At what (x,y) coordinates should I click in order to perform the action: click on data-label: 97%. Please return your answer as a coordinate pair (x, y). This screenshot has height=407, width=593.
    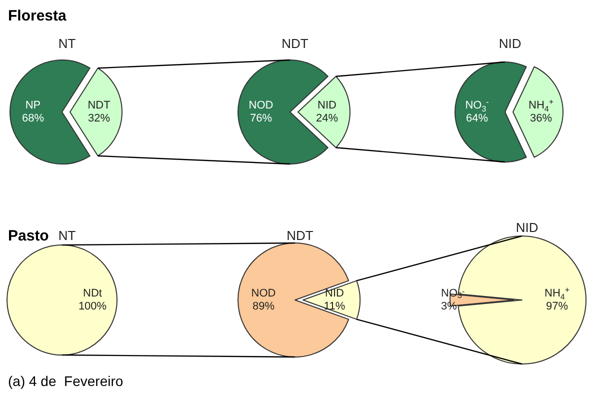
    Looking at the image, I should click on (557, 306).